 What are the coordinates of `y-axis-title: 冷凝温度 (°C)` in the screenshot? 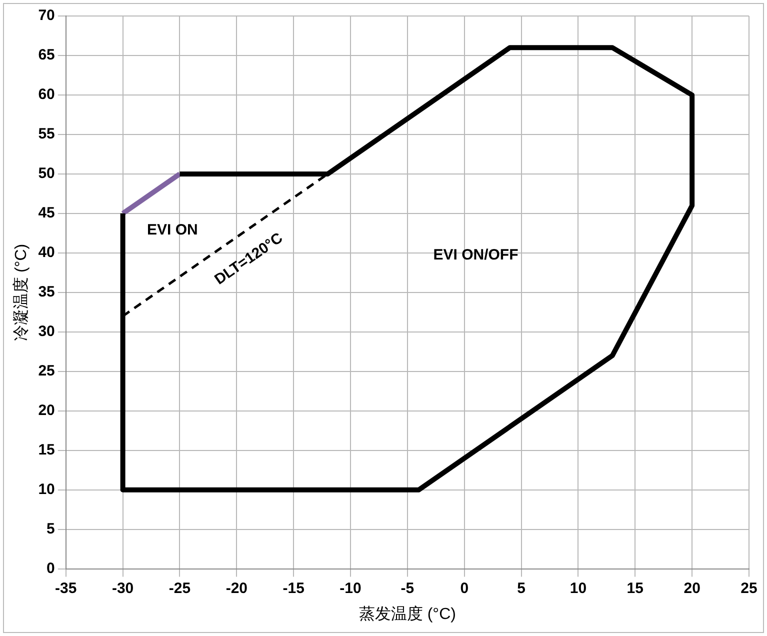 It's located at (21, 292).